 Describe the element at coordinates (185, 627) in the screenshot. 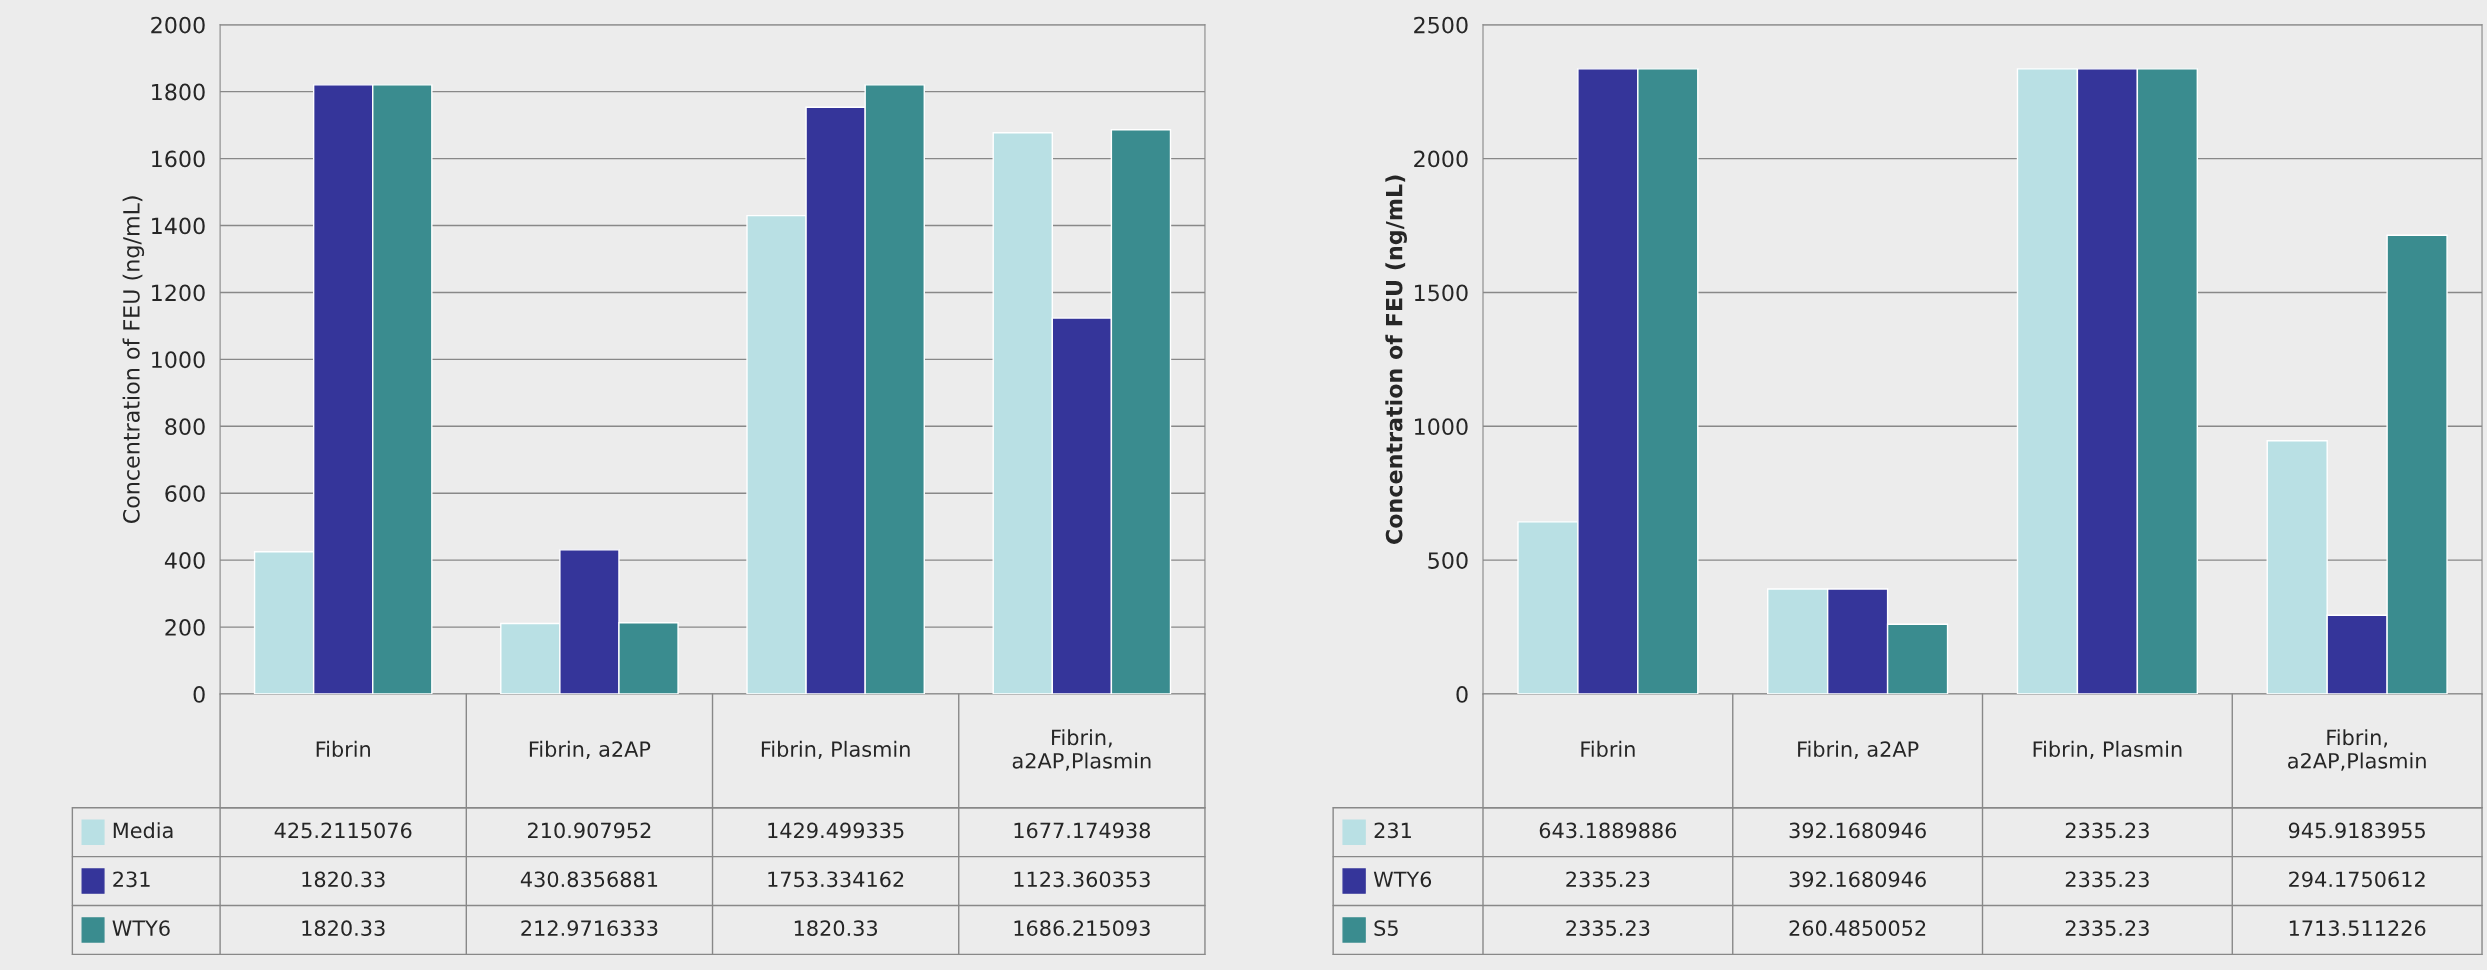

I see `y-tick-label: 200` at that location.